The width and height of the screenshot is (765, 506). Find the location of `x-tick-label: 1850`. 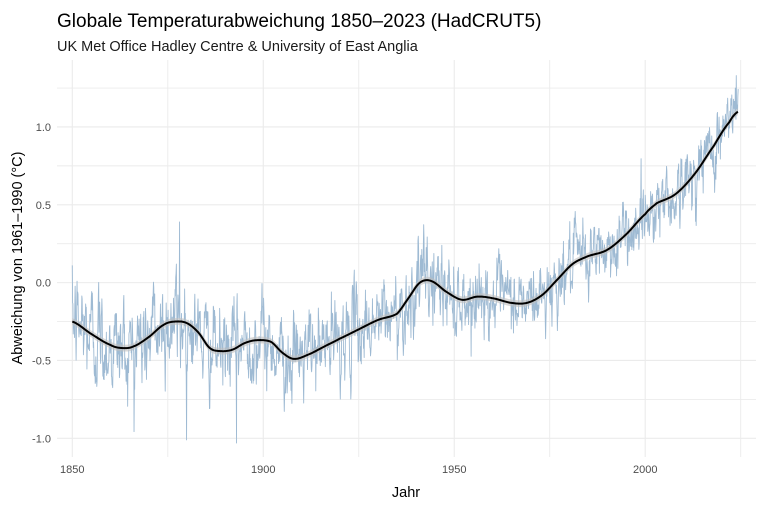

x-tick-label: 1850 is located at coordinates (72, 470).